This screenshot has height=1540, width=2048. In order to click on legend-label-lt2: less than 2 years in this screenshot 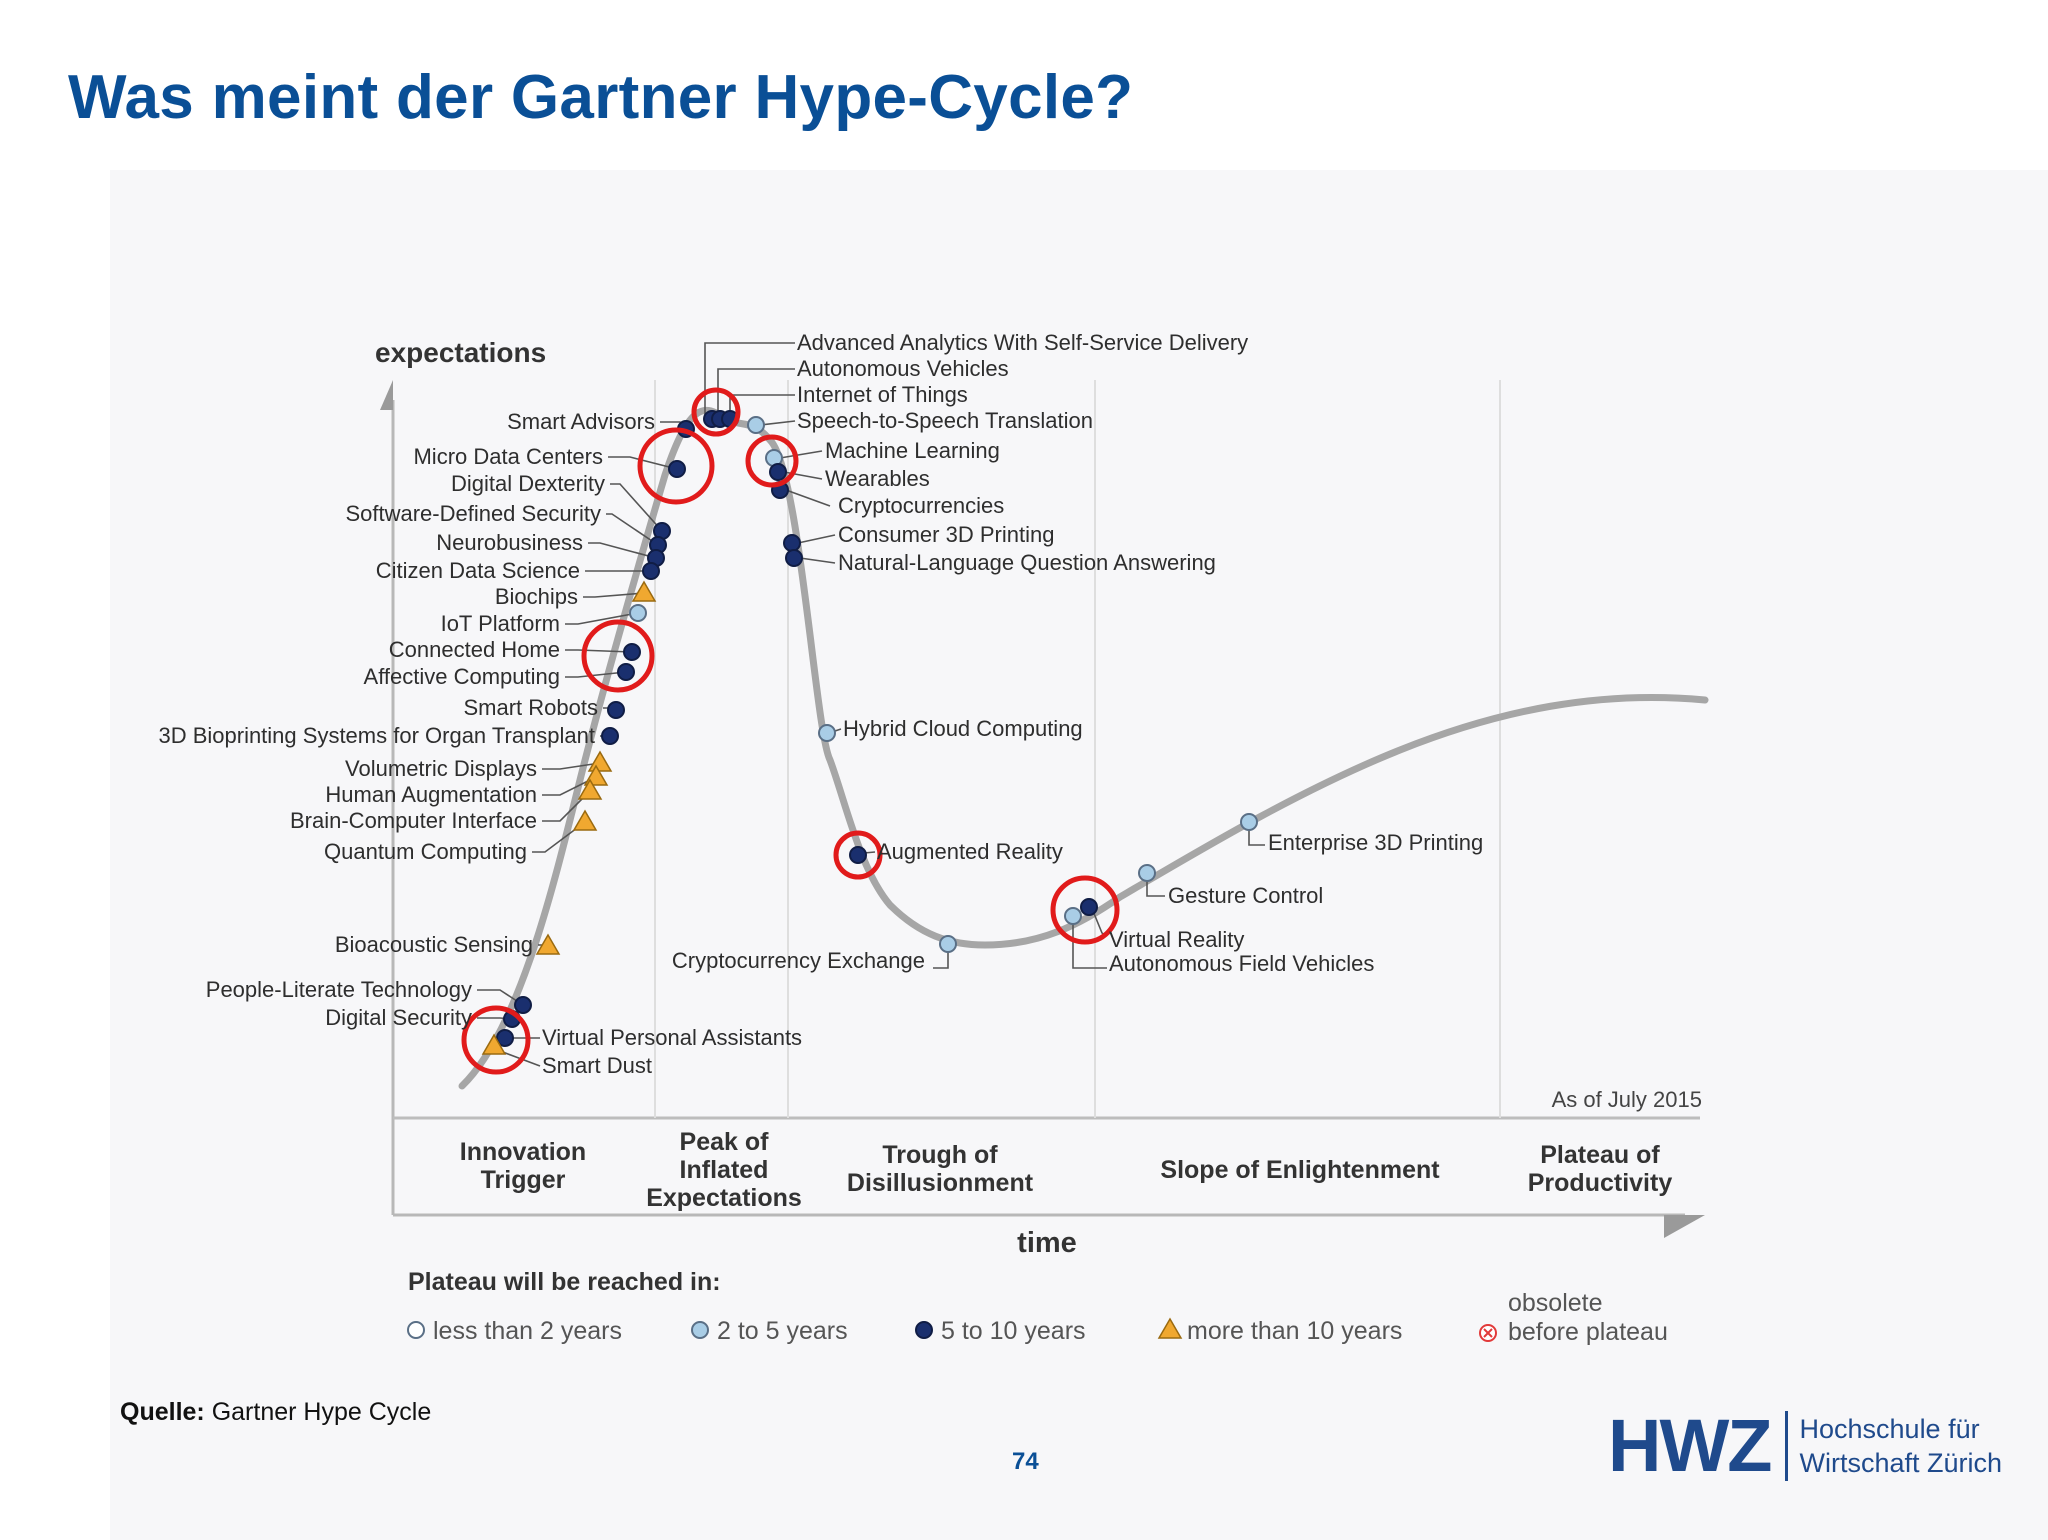, I will do `click(527, 1331)`.